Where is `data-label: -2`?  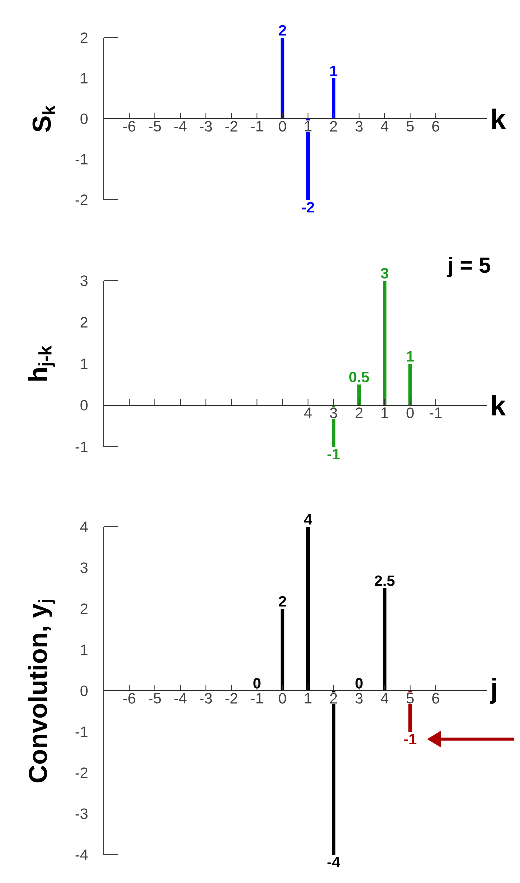
data-label: -2 is located at coordinates (308, 207).